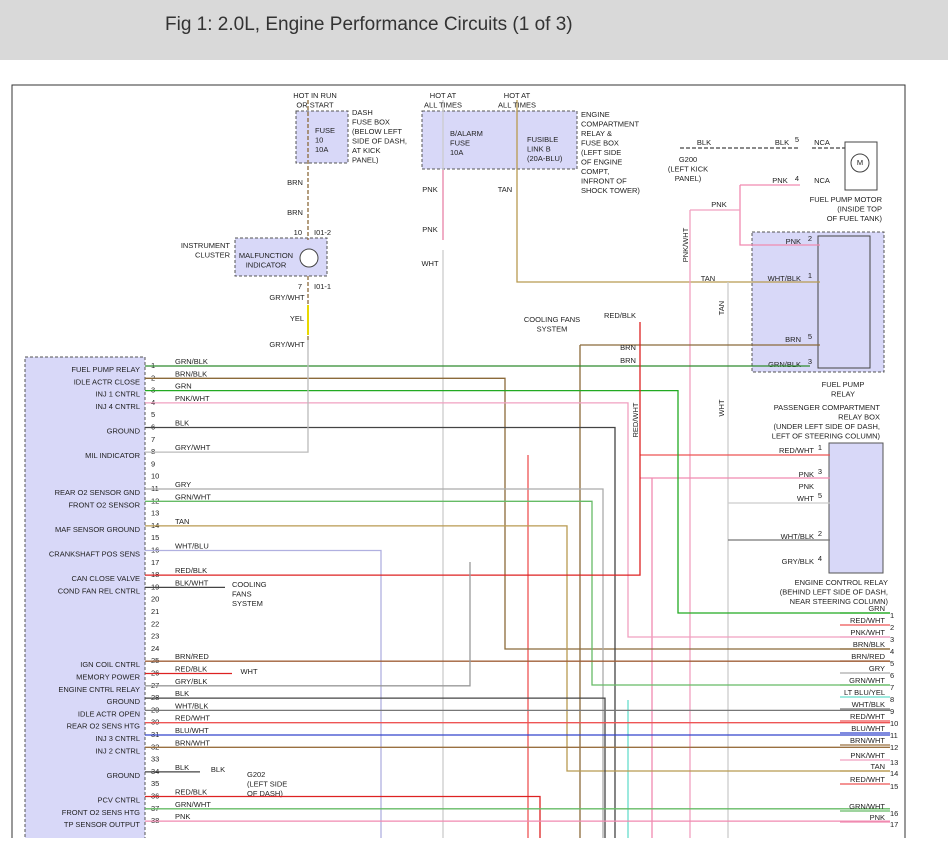  What do you see at coordinates (864, 692) in the screenshot?
I see `pin-wire-label: LT BLU/YEL` at bounding box center [864, 692].